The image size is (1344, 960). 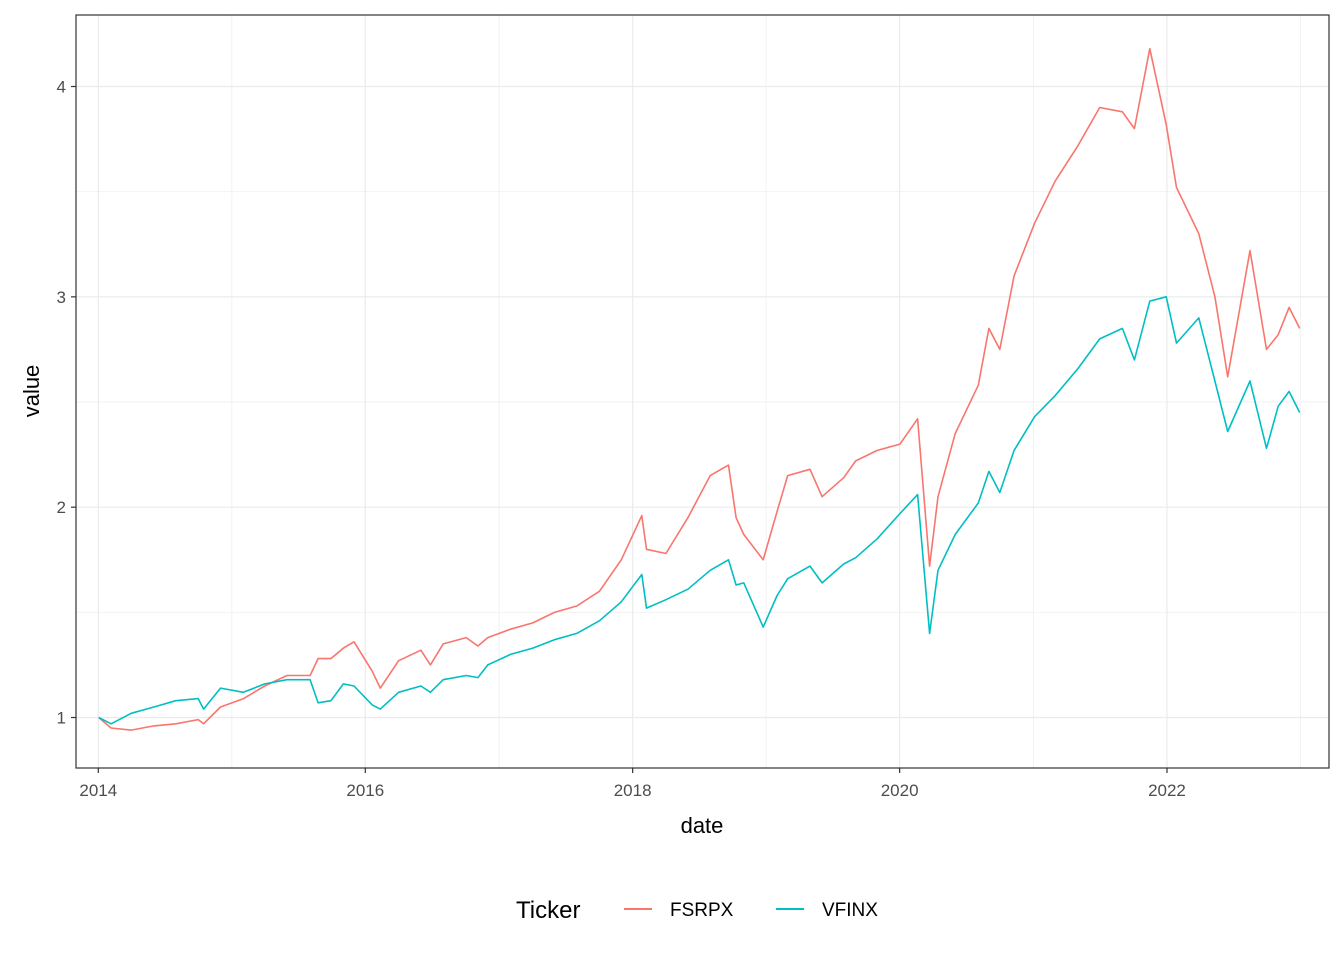 What do you see at coordinates (61, 87) in the screenshot?
I see `y-tick-label: 4` at bounding box center [61, 87].